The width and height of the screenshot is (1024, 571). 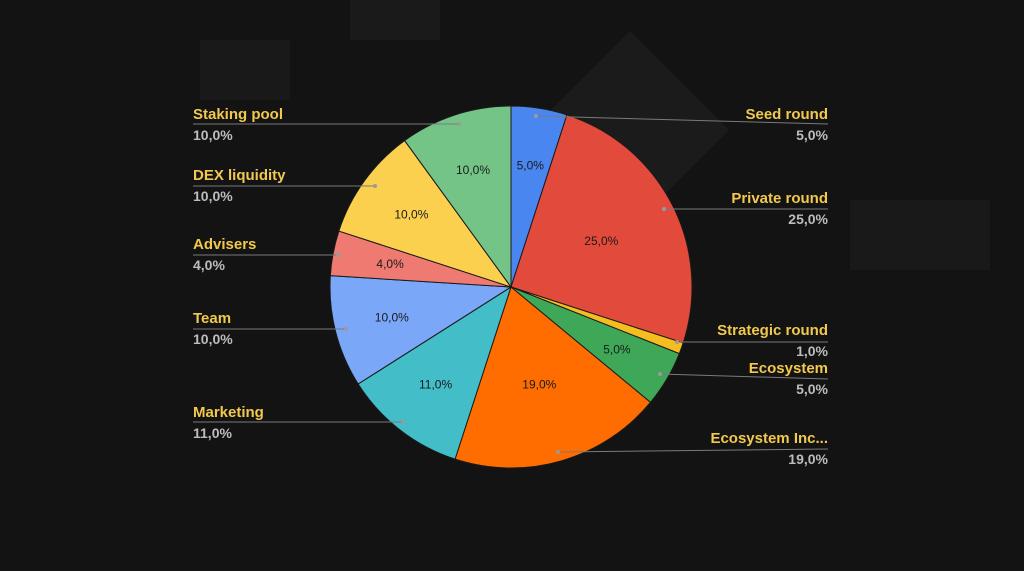 I want to click on label-value-ecosystem-inc: 19,0%, so click(x=808, y=459).